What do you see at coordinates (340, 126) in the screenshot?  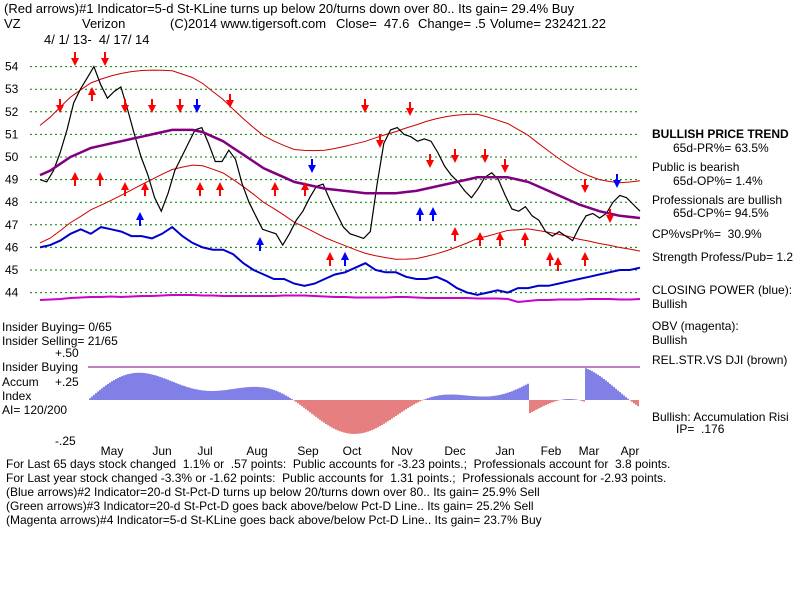 I see `upper-band` at bounding box center [340, 126].